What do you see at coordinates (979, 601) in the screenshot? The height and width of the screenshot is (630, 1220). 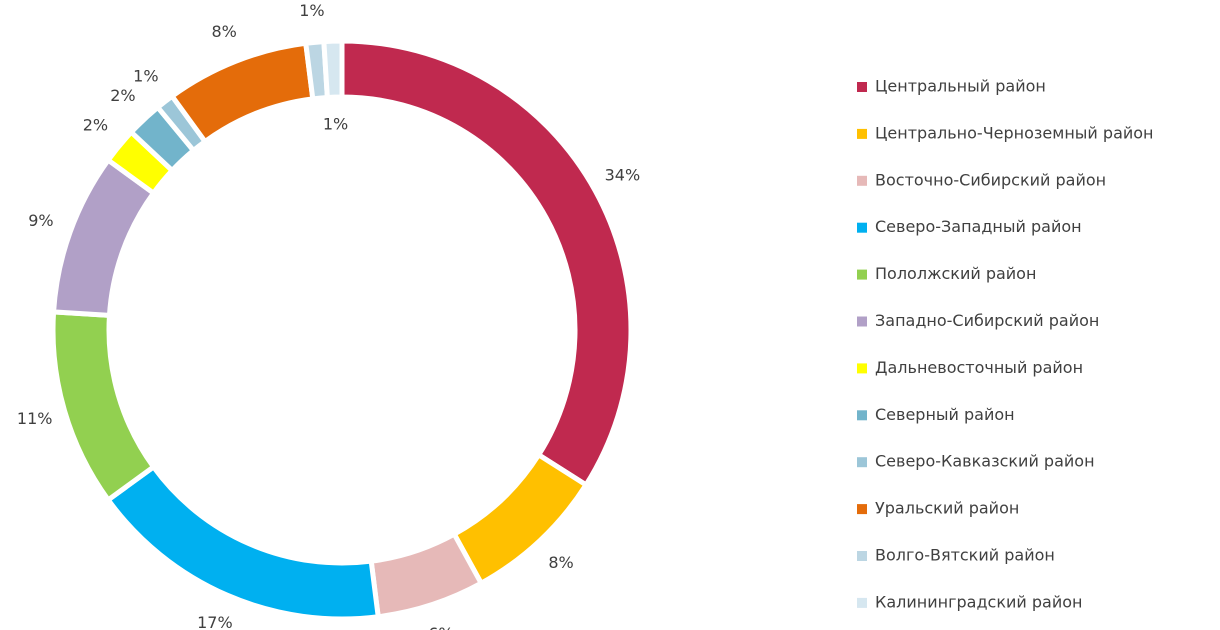 I see `legend-label: Калининградский район` at bounding box center [979, 601].